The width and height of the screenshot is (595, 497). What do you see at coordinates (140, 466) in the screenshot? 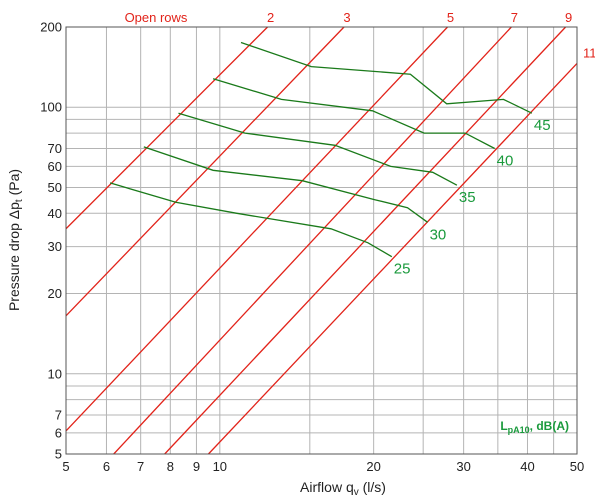
I see `x-tick-label-7: 7` at bounding box center [140, 466].